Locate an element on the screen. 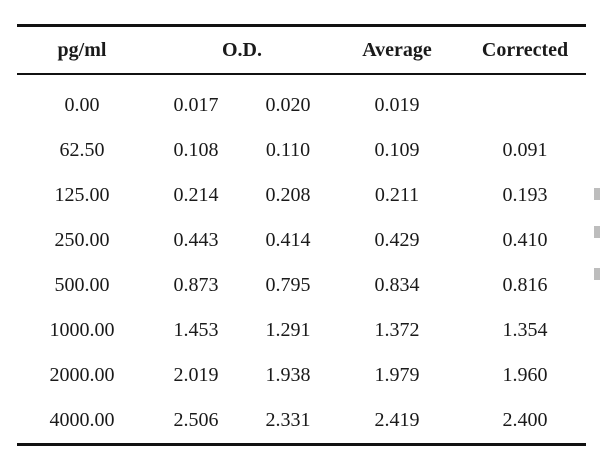 The height and width of the screenshot is (468, 600). cell-od1: 0.108 is located at coordinates (196, 150).